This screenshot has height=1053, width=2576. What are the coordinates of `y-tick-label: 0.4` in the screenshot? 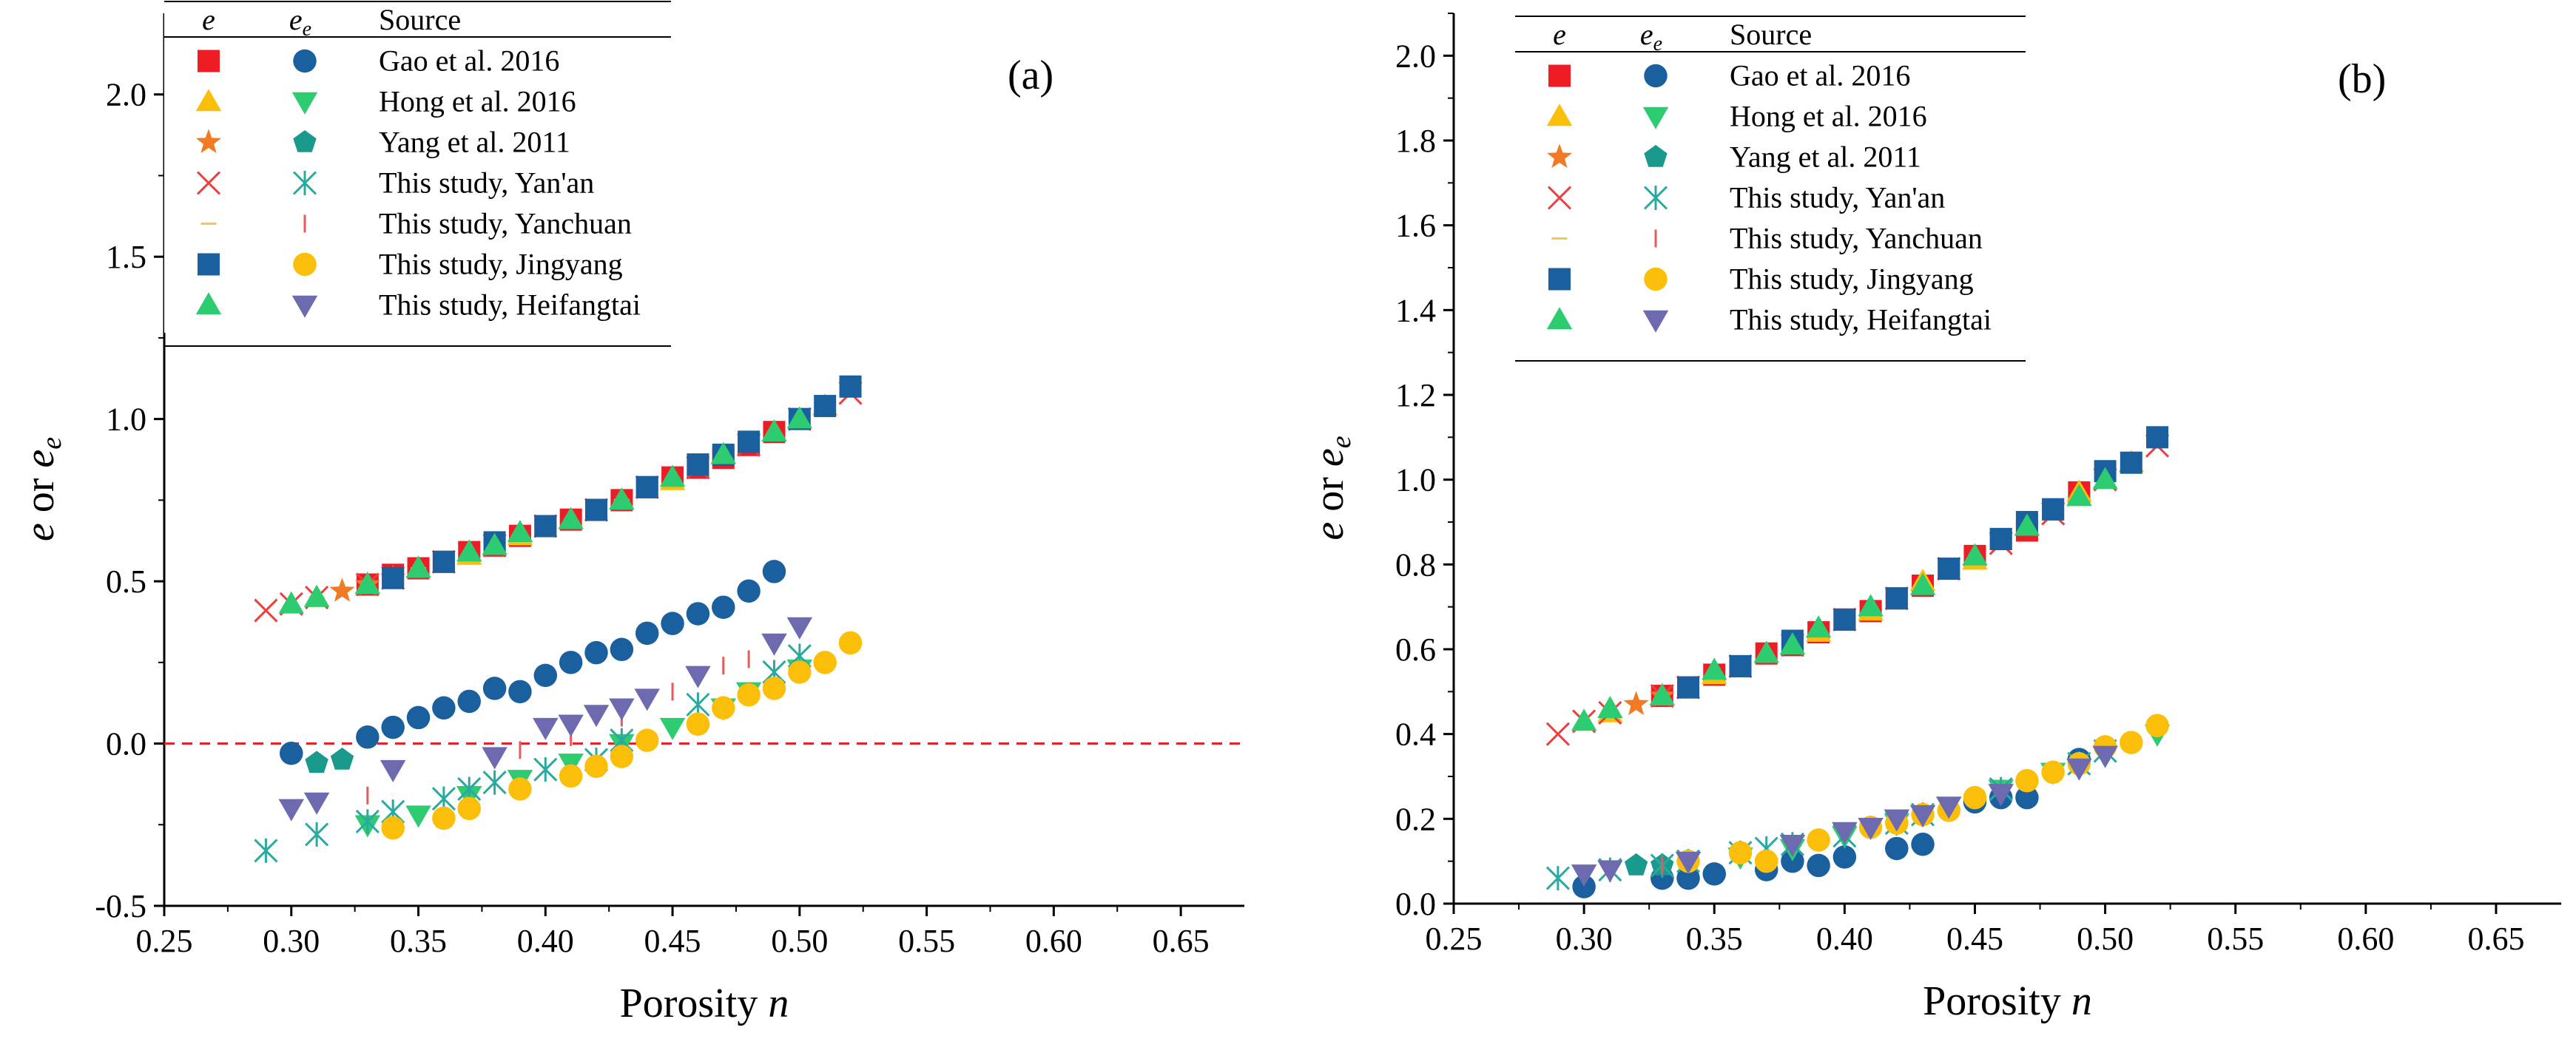 It's located at (1415, 735).